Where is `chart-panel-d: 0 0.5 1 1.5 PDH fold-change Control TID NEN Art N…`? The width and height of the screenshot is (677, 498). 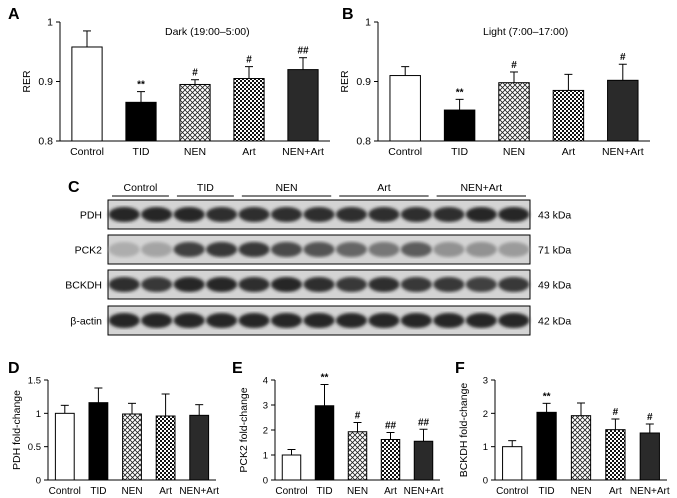 chart-panel-d: 0 0.5 1 1.5 PDH fold-change Control TID NEN Art N… is located at coordinates (115, 437).